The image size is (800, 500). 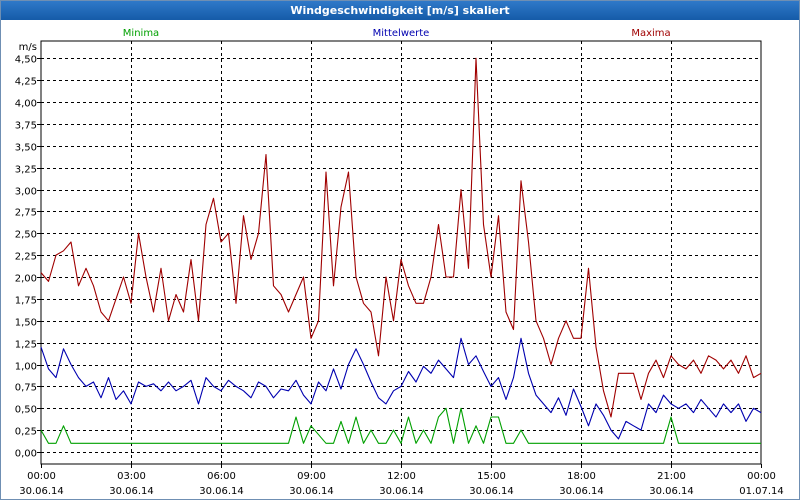 I want to click on y-tick-label: 3,00, so click(x=26, y=192).